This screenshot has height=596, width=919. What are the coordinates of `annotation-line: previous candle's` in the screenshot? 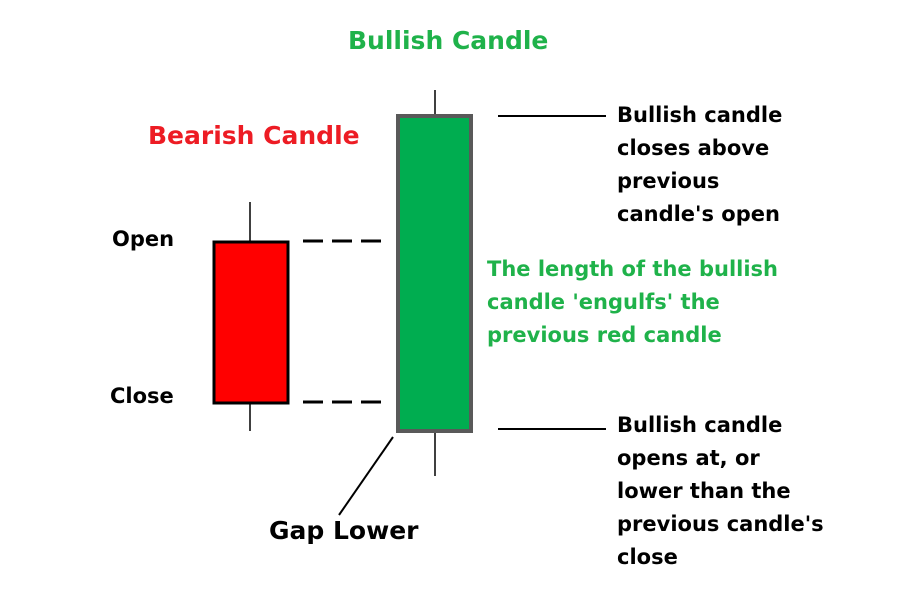 It's located at (720, 524).